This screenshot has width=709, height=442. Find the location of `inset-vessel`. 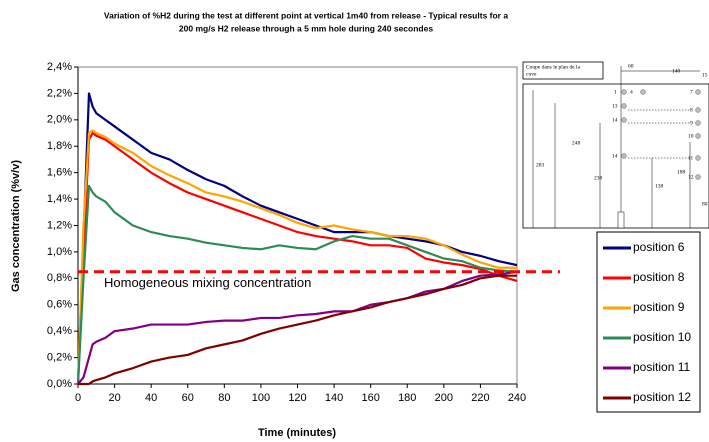

inset-vessel is located at coordinates (615, 156).